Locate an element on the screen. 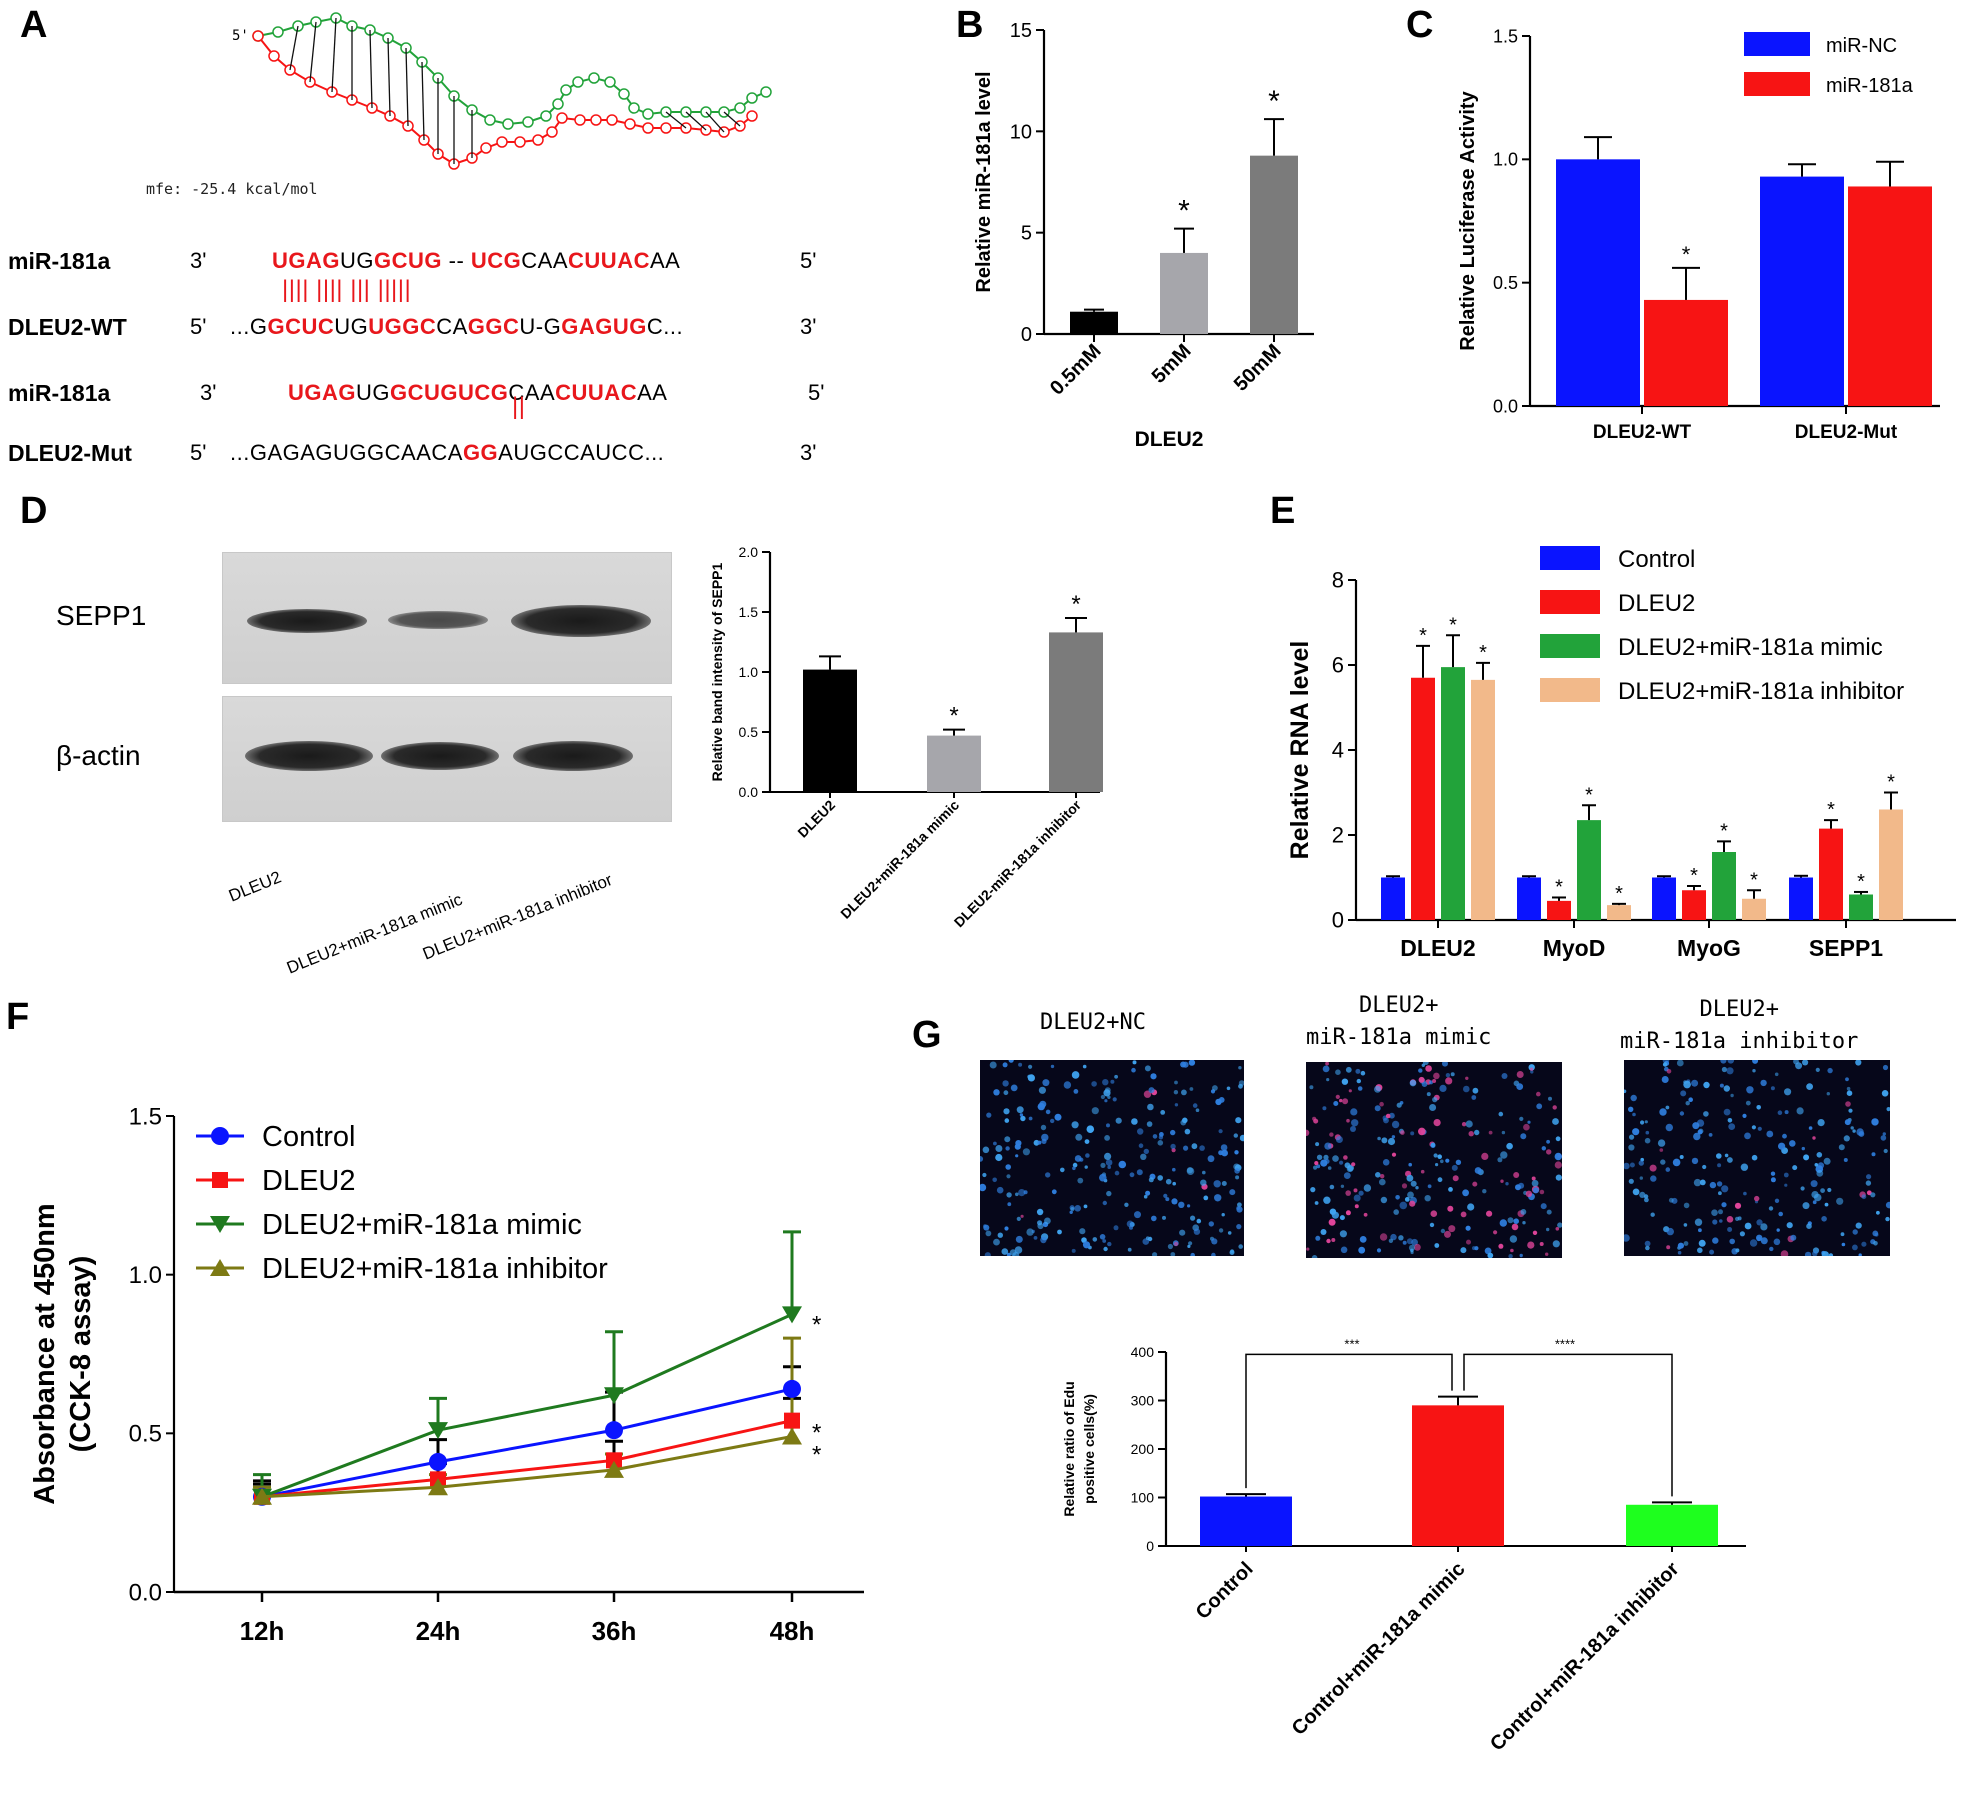 The height and width of the screenshot is (1794, 1980). sequence-end-left: 5' is located at coordinates (198, 452).